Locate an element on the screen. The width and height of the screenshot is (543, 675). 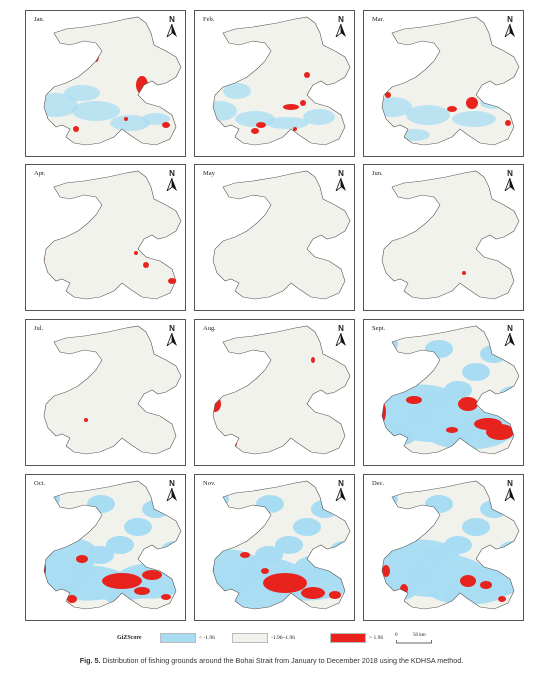
map-panel: Jul. N is located at coordinates (105, 392).